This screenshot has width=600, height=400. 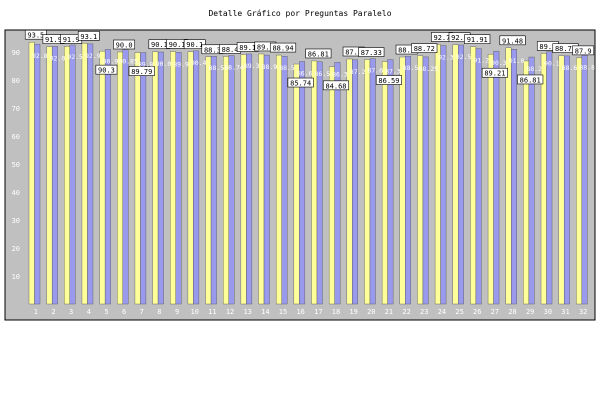 What do you see at coordinates (393, 72) in the screenshot?
I see `data-label-series-2: 87.3` at bounding box center [393, 72].